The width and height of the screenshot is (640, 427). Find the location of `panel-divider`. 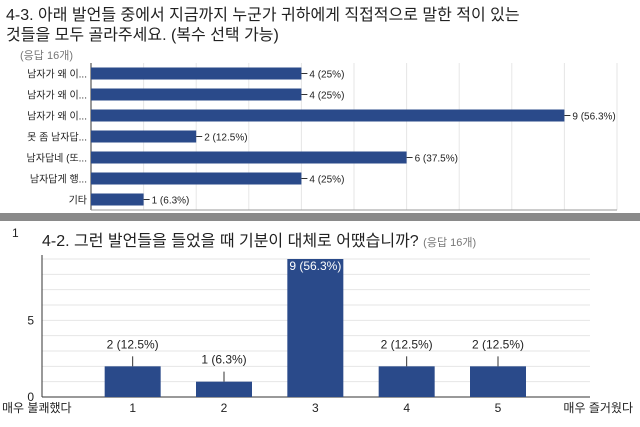

panel-divider is located at coordinates (320, 217).